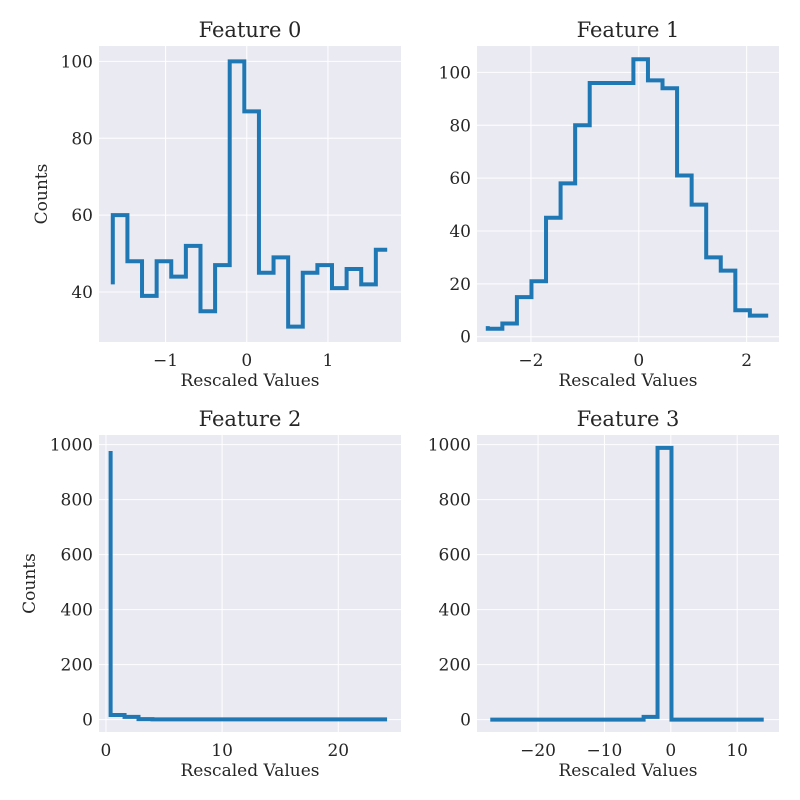 Image resolution: width=800 pixels, height=800 pixels. Describe the element at coordinates (538, 751) in the screenshot. I see `x-tick-label: −20` at that location.